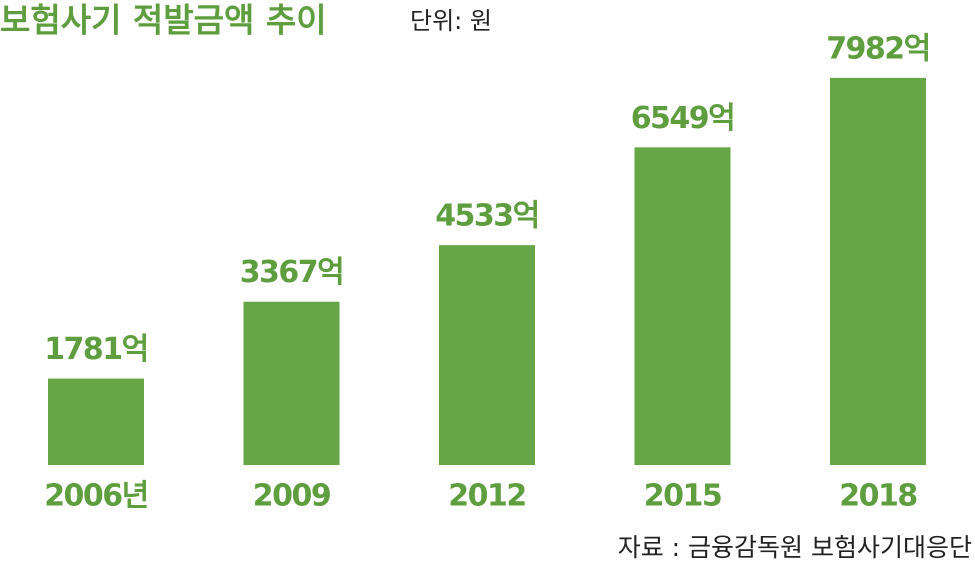  Describe the element at coordinates (795, 547) in the screenshot. I see `source-note: 자료 : 금융감독원 보험사기대응단` at that location.